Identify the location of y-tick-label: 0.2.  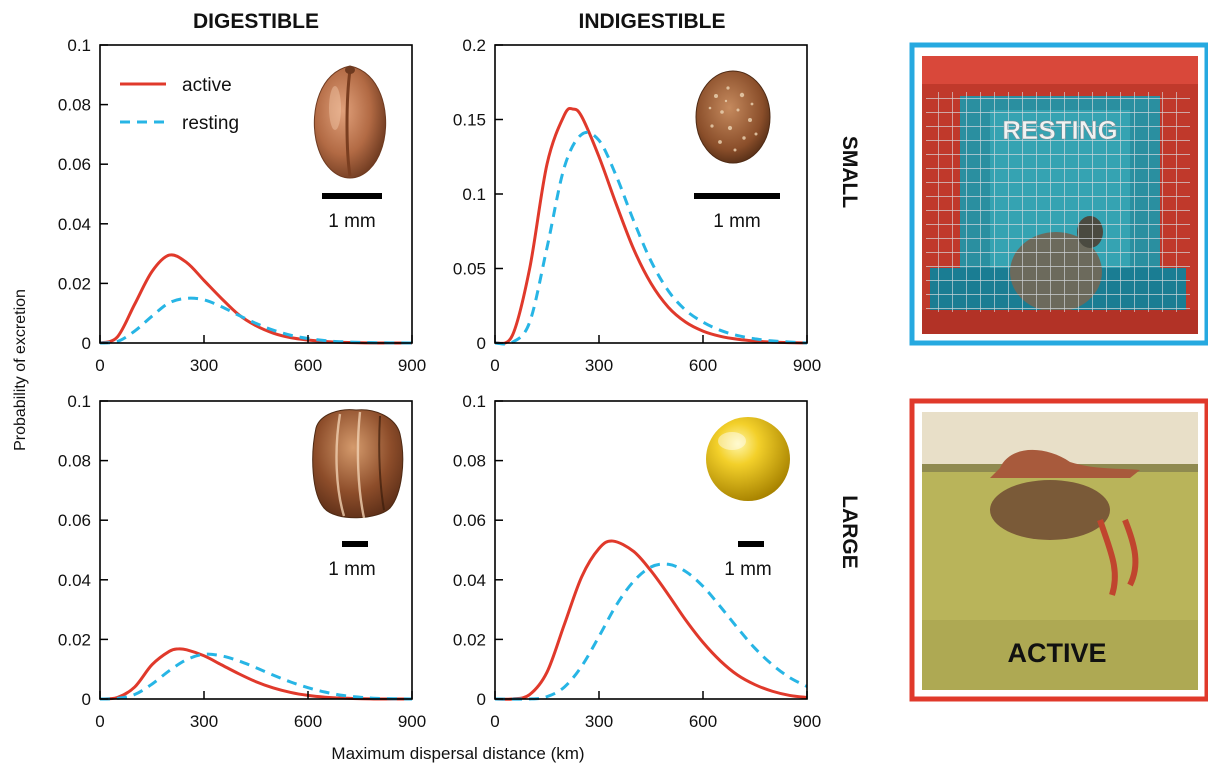
(474, 45).